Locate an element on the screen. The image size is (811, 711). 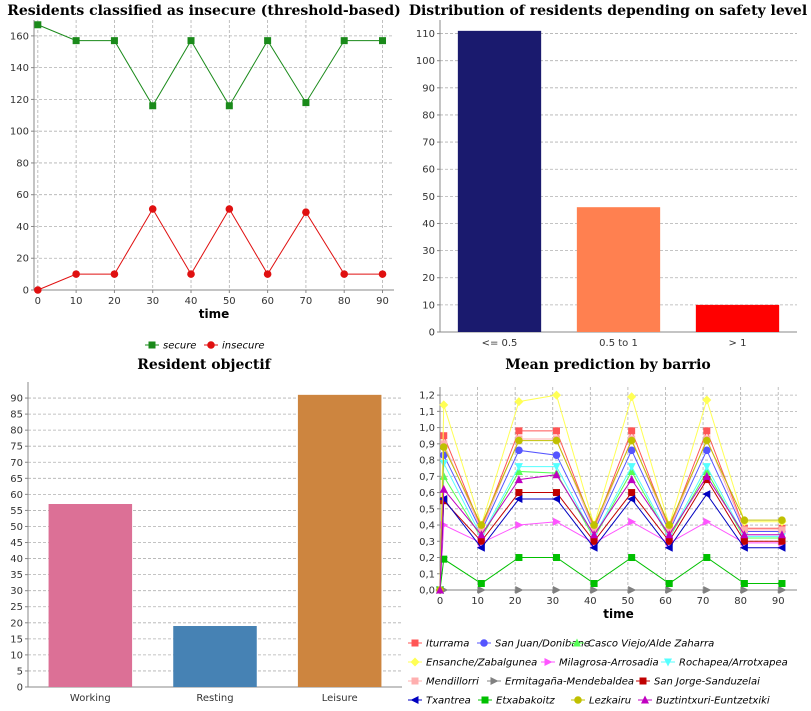
bar-0.5 to 1 is located at coordinates (618, 269).